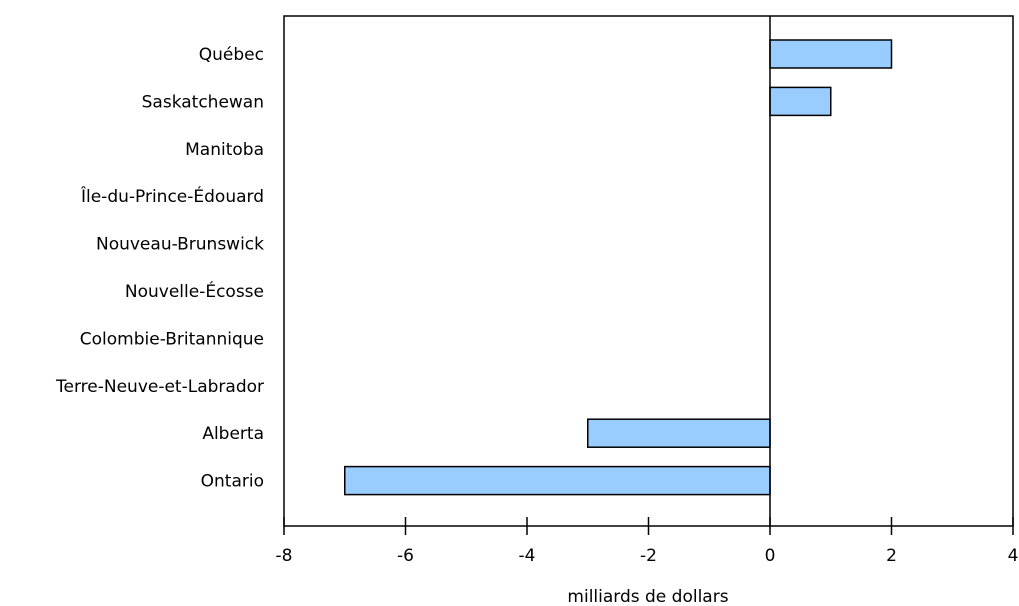 The width and height of the screenshot is (1019, 606). Describe the element at coordinates (159, 387) in the screenshot. I see `category-label: Terre-Neuve-et-Labrador` at that location.